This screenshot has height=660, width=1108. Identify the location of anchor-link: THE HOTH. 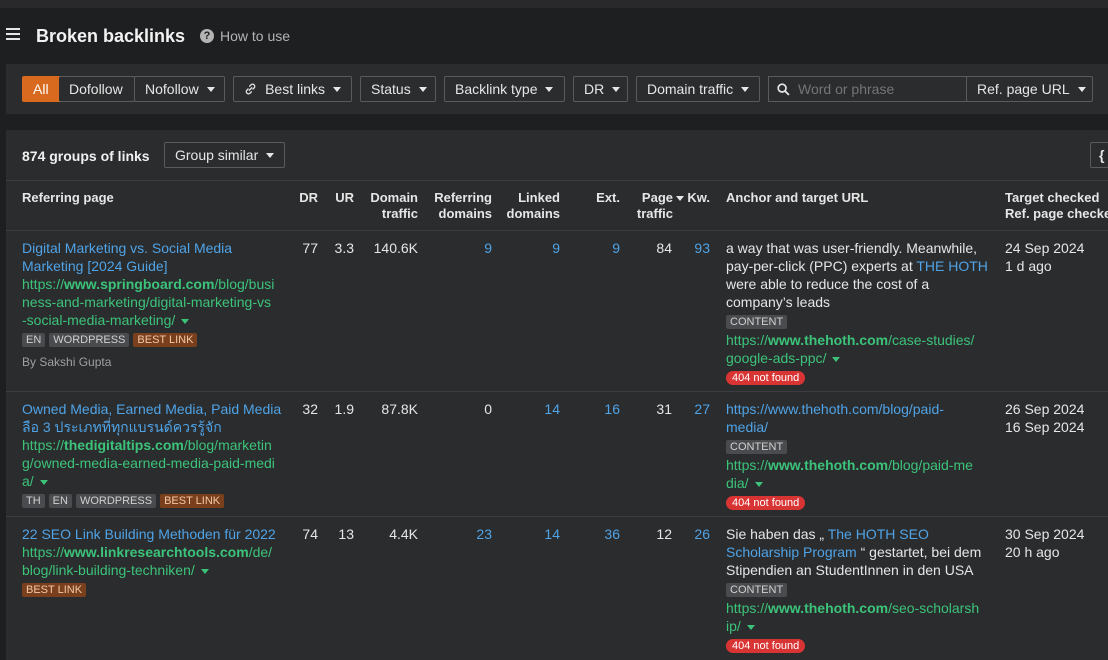
(952, 266).